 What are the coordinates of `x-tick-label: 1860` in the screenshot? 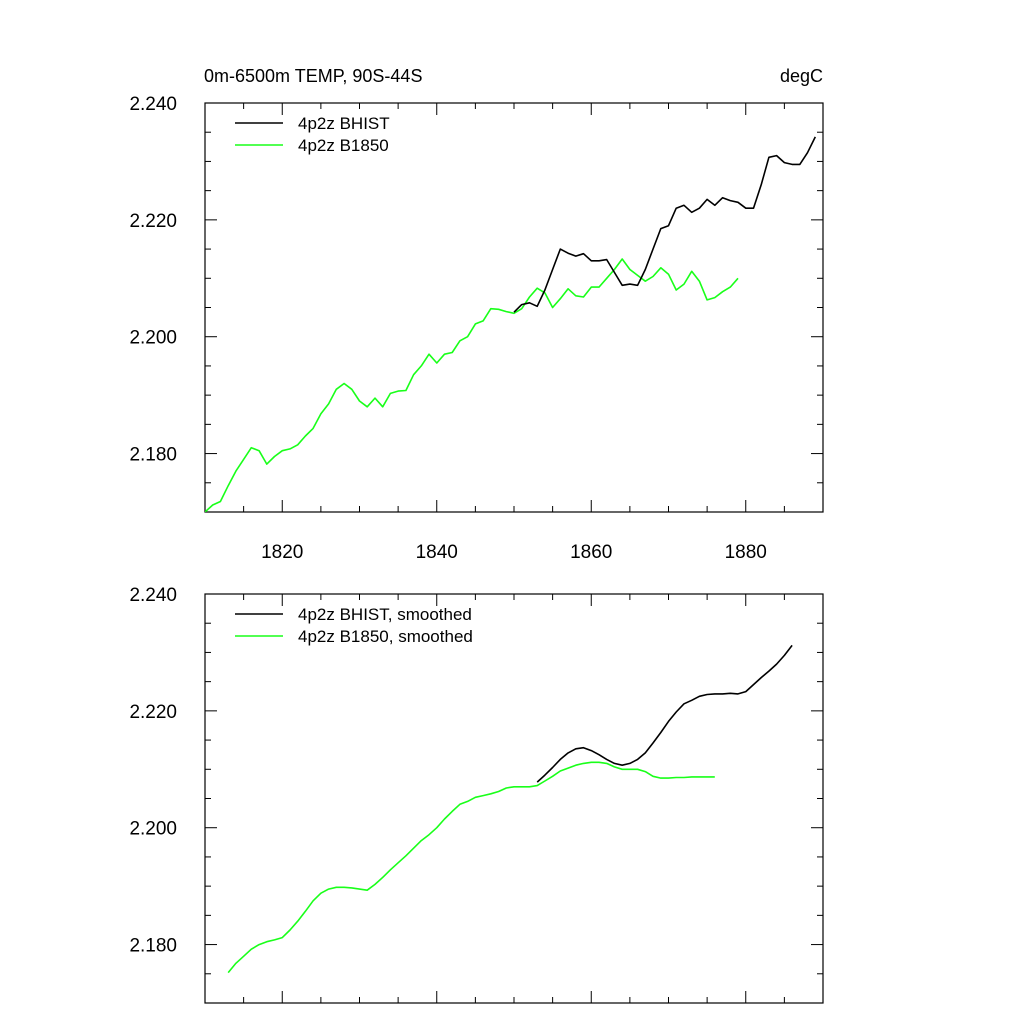 It's located at (591, 552).